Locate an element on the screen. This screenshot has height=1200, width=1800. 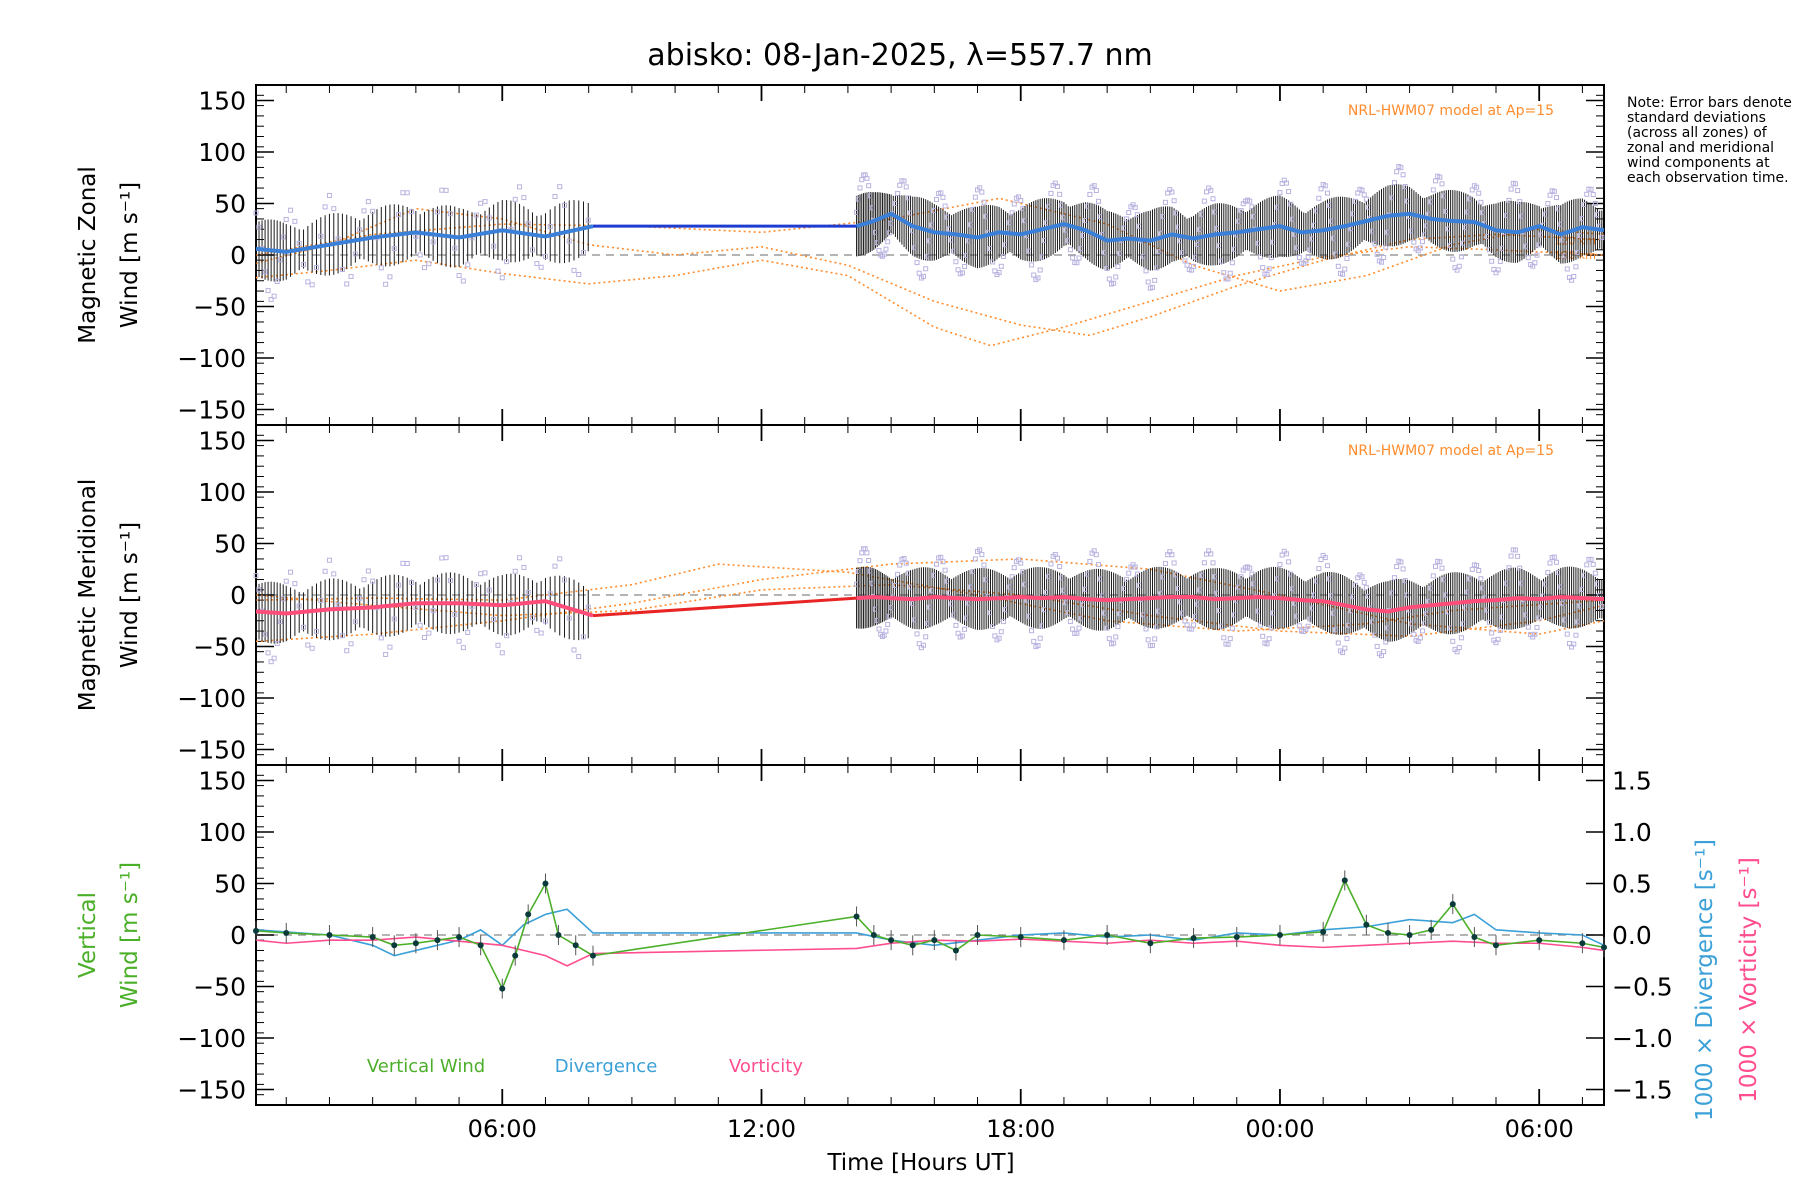
model-label: NRL-HWM07 model at Ap=15 is located at coordinates (1451, 111).